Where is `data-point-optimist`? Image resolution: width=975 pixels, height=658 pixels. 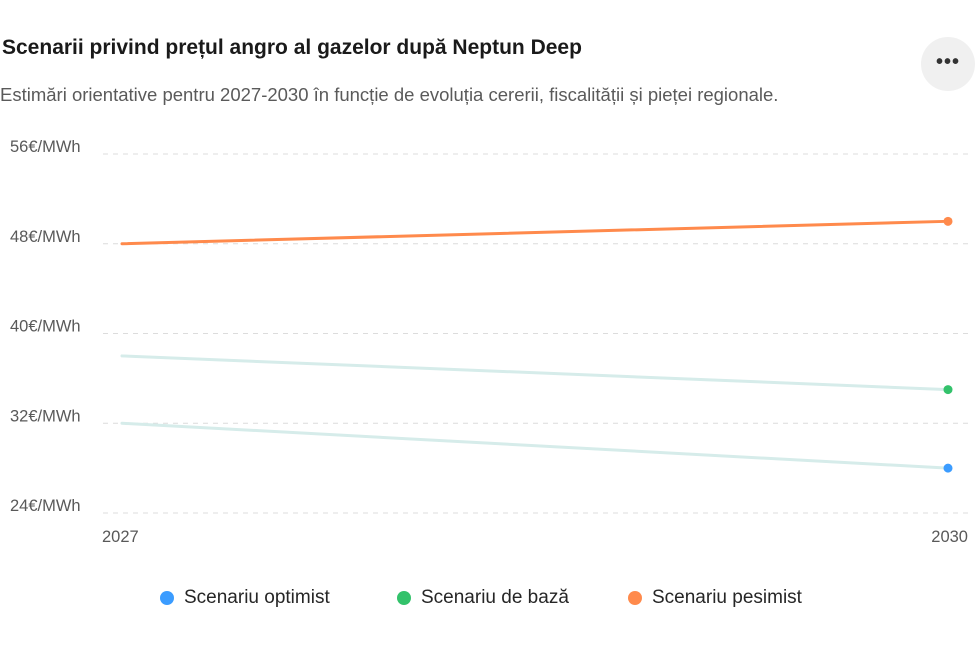
data-point-optimist is located at coordinates (948, 468).